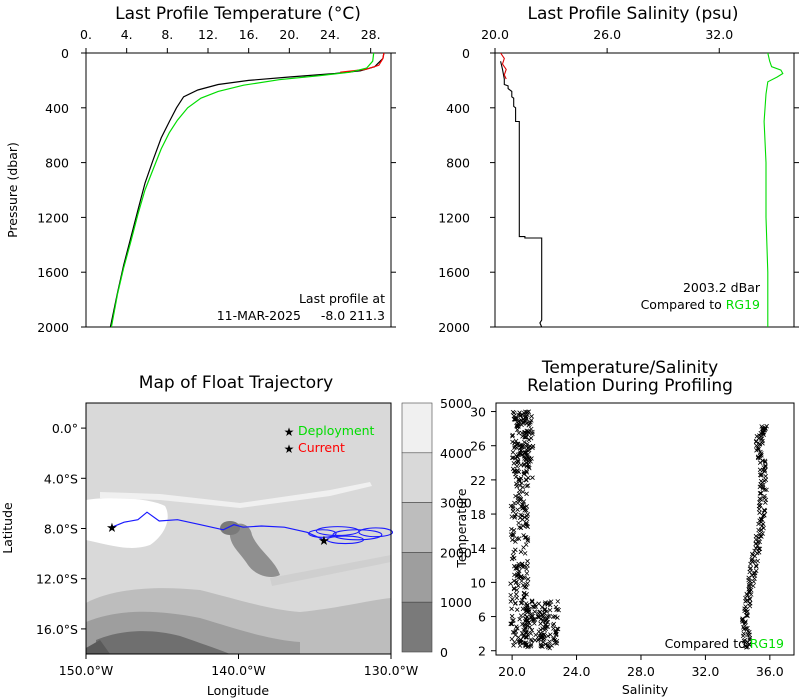  What do you see at coordinates (743, 304) in the screenshot?
I see `comparison-reference: RG19` at bounding box center [743, 304].